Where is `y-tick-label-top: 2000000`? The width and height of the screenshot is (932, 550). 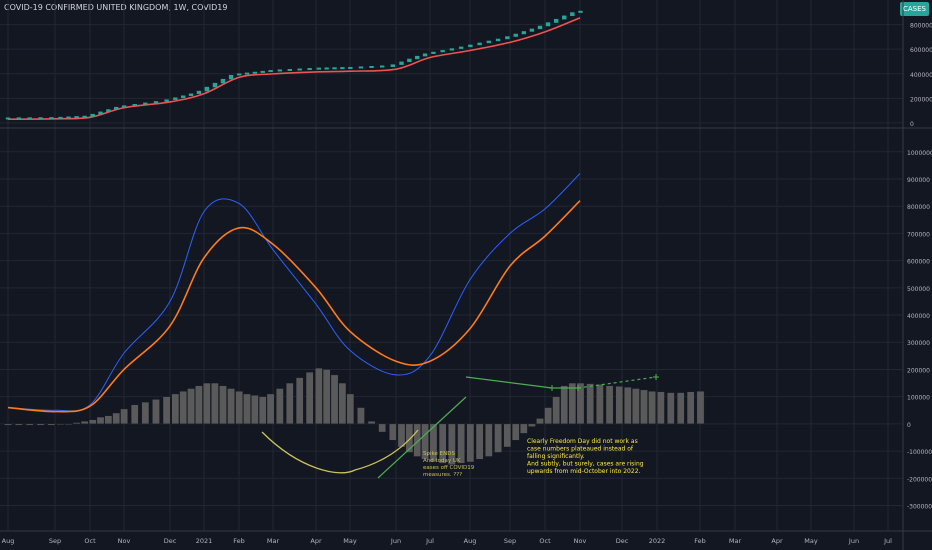 y-tick-label-top: 2000000 is located at coordinates (921, 99).